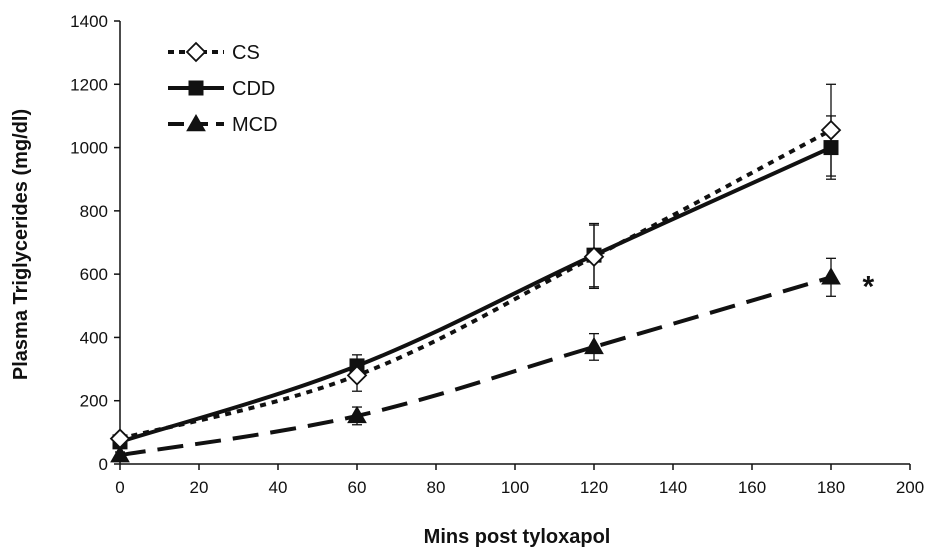 Image resolution: width=932 pixels, height=549 pixels. What do you see at coordinates (831, 487) in the screenshot?
I see `x-tick-label: 180` at bounding box center [831, 487].